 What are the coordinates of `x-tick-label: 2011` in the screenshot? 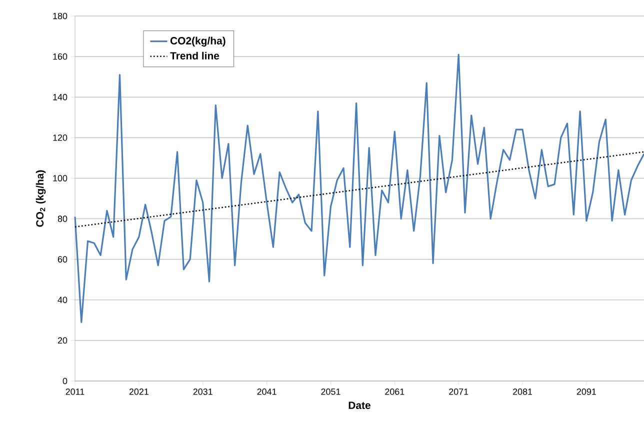 It's located at (75, 391).